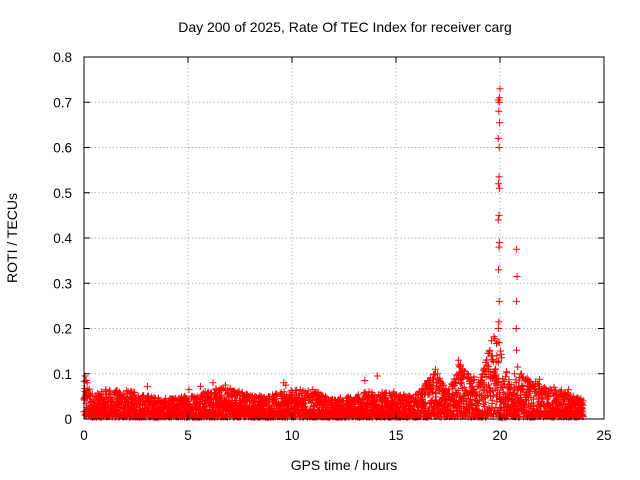 This screenshot has width=640, height=480. What do you see at coordinates (62, 238) in the screenshot?
I see `y-tick-label: 0.4` at bounding box center [62, 238].